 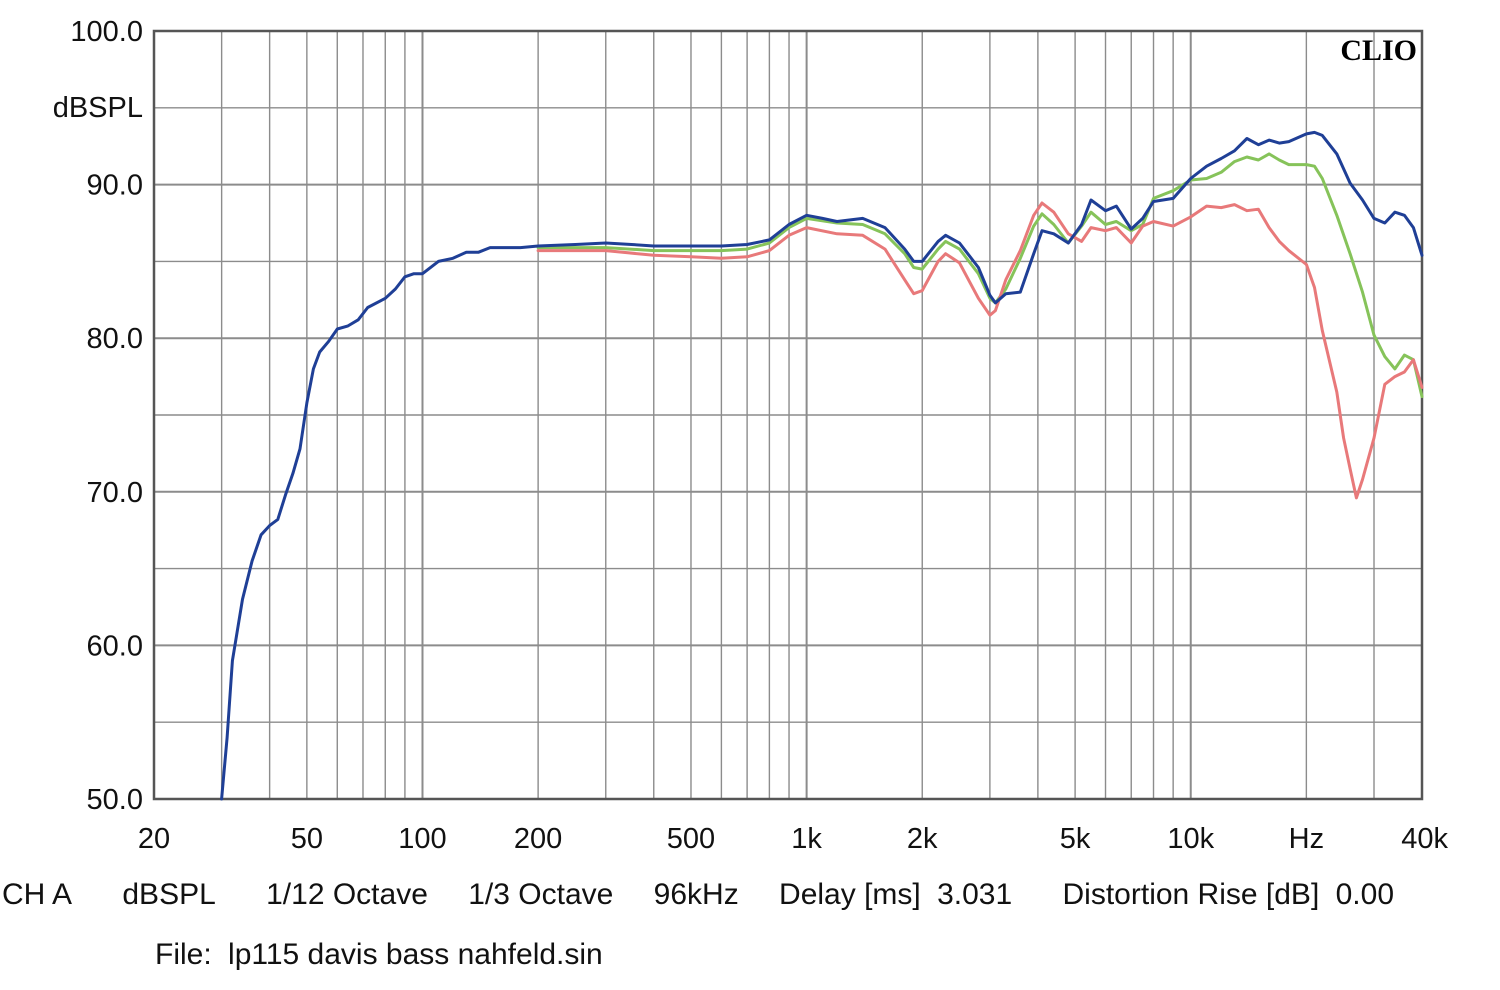 I want to click on y-tick-label: 60.0, so click(x=115, y=646).